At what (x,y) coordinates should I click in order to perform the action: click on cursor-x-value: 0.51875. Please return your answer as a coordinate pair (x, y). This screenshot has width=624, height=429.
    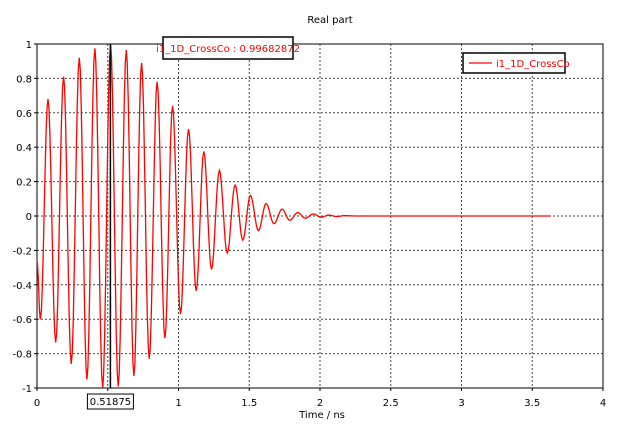
    Looking at the image, I should click on (110, 402).